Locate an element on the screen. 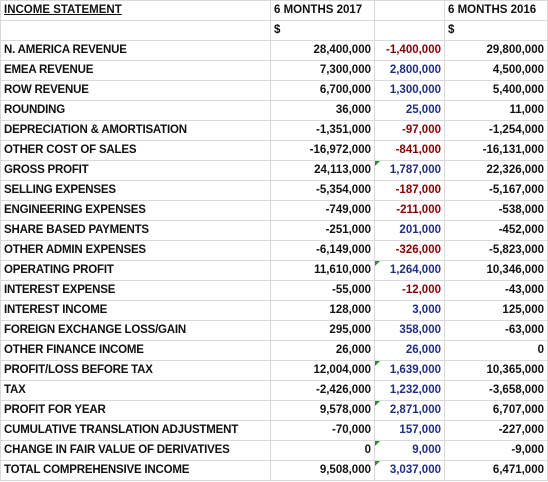 This screenshot has height=482, width=548. value-2017-cell: 128,000 is located at coordinates (322, 310).